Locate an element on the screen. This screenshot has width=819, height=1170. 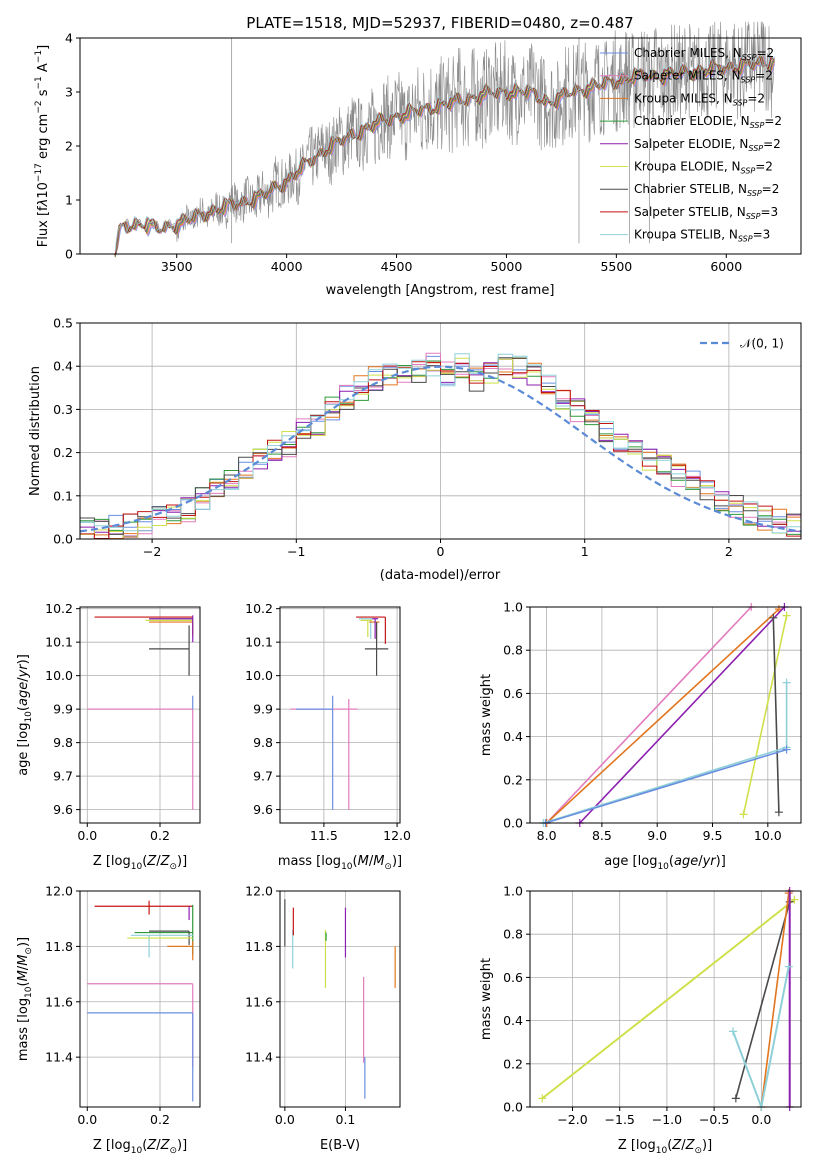
spectrum-xlabel: wavelength [Angstrom, rest frame] is located at coordinates (440, 290).